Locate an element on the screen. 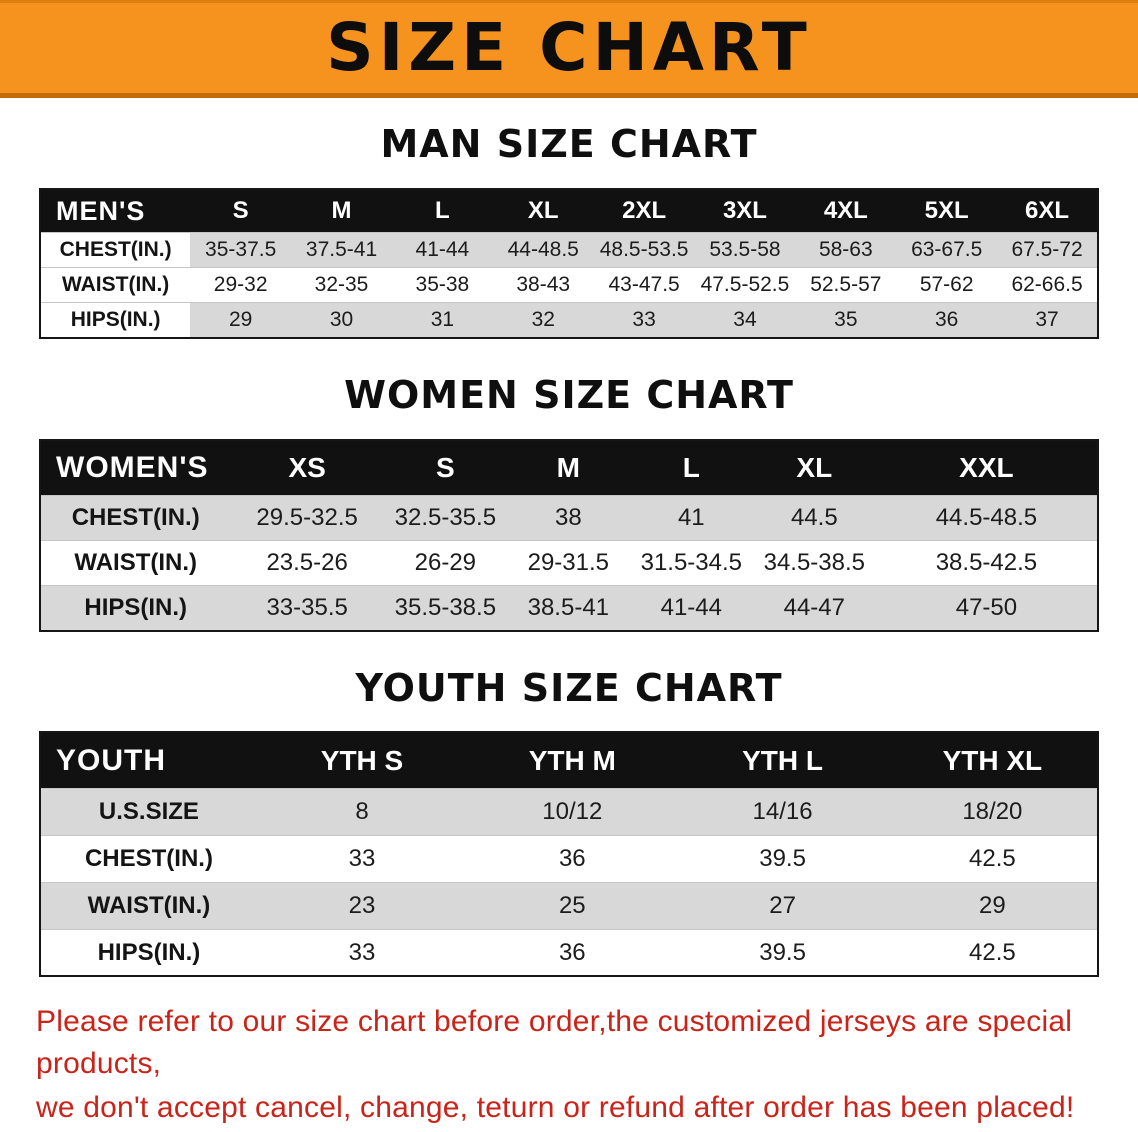 This screenshot has width=1138, height=1132. table-row: U.S.SIZE 8 10/12 14/16 18/20 is located at coordinates (569, 812).